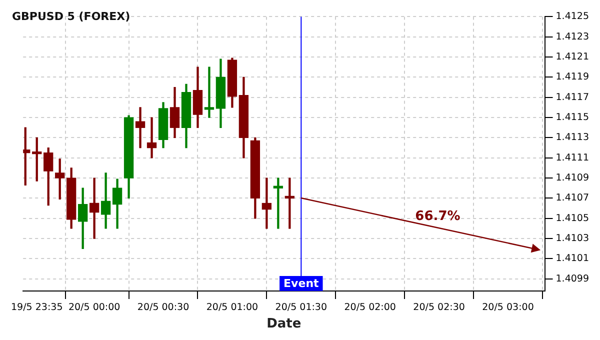 The height and width of the screenshot is (340, 600). I want to click on chart-title: GBPUSD 5 (FOREX), so click(71, 16).